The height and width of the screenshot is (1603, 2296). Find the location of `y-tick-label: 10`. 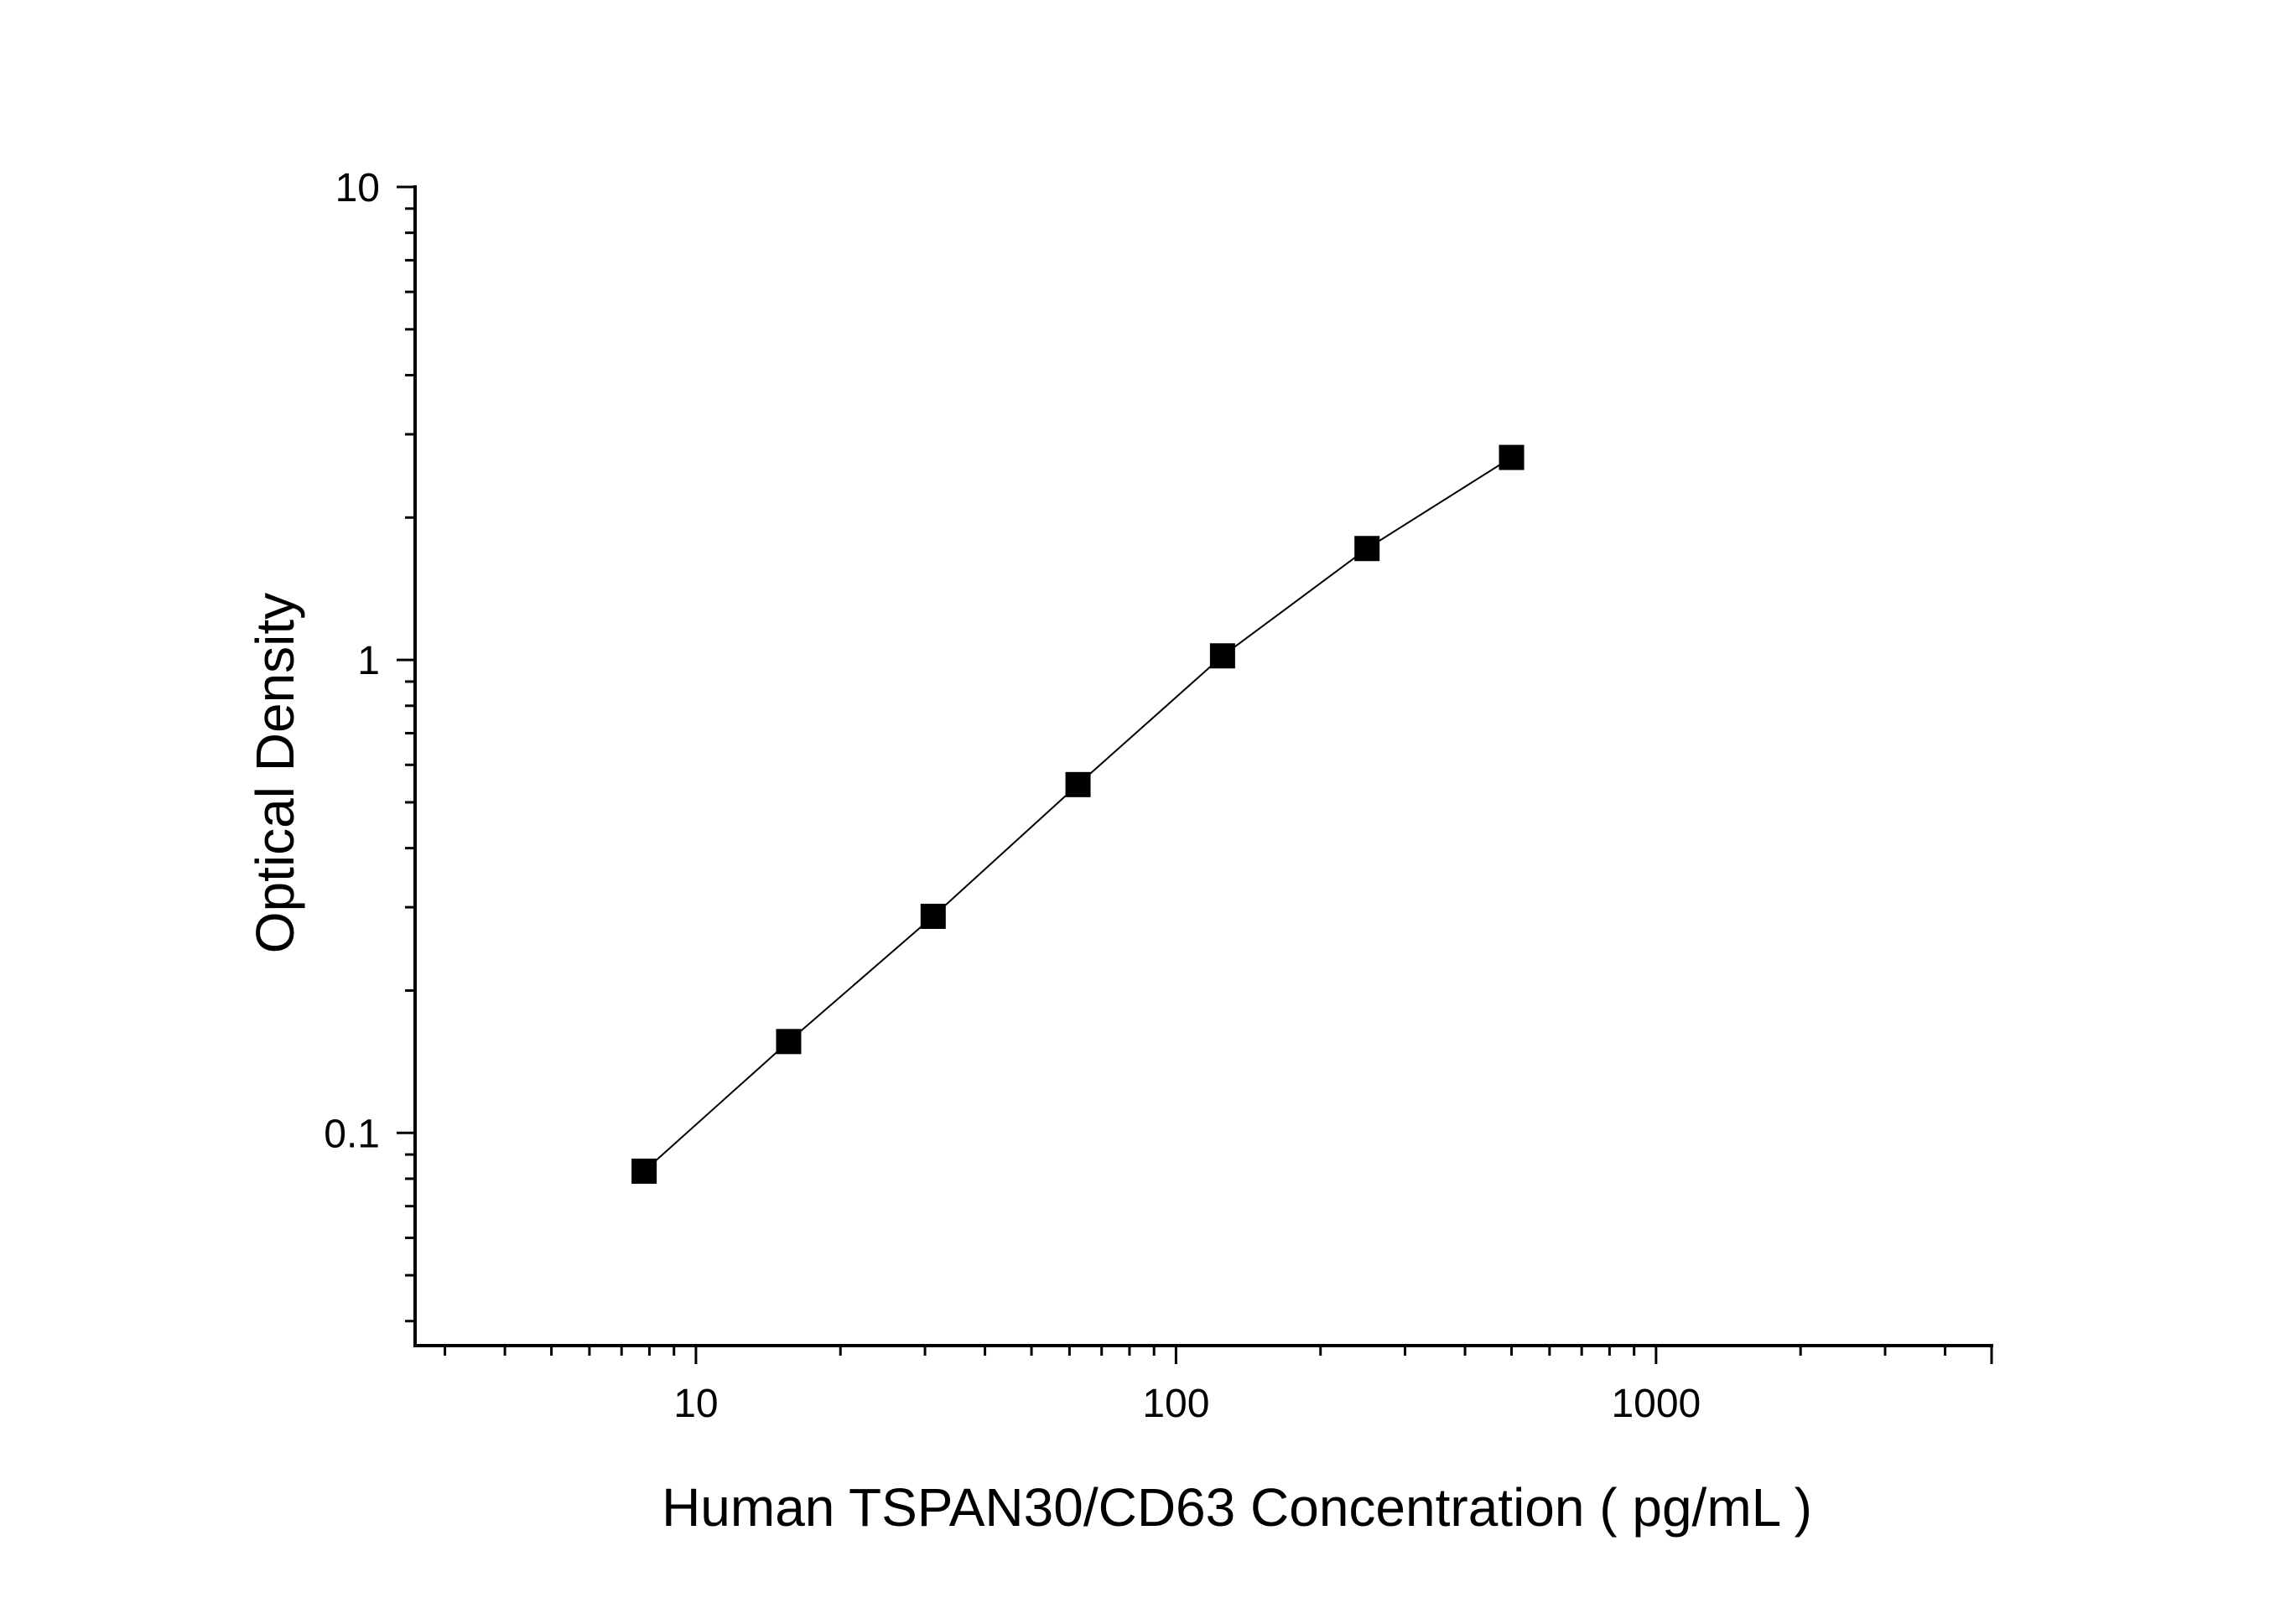

y-tick-label: 10 is located at coordinates (357, 188).